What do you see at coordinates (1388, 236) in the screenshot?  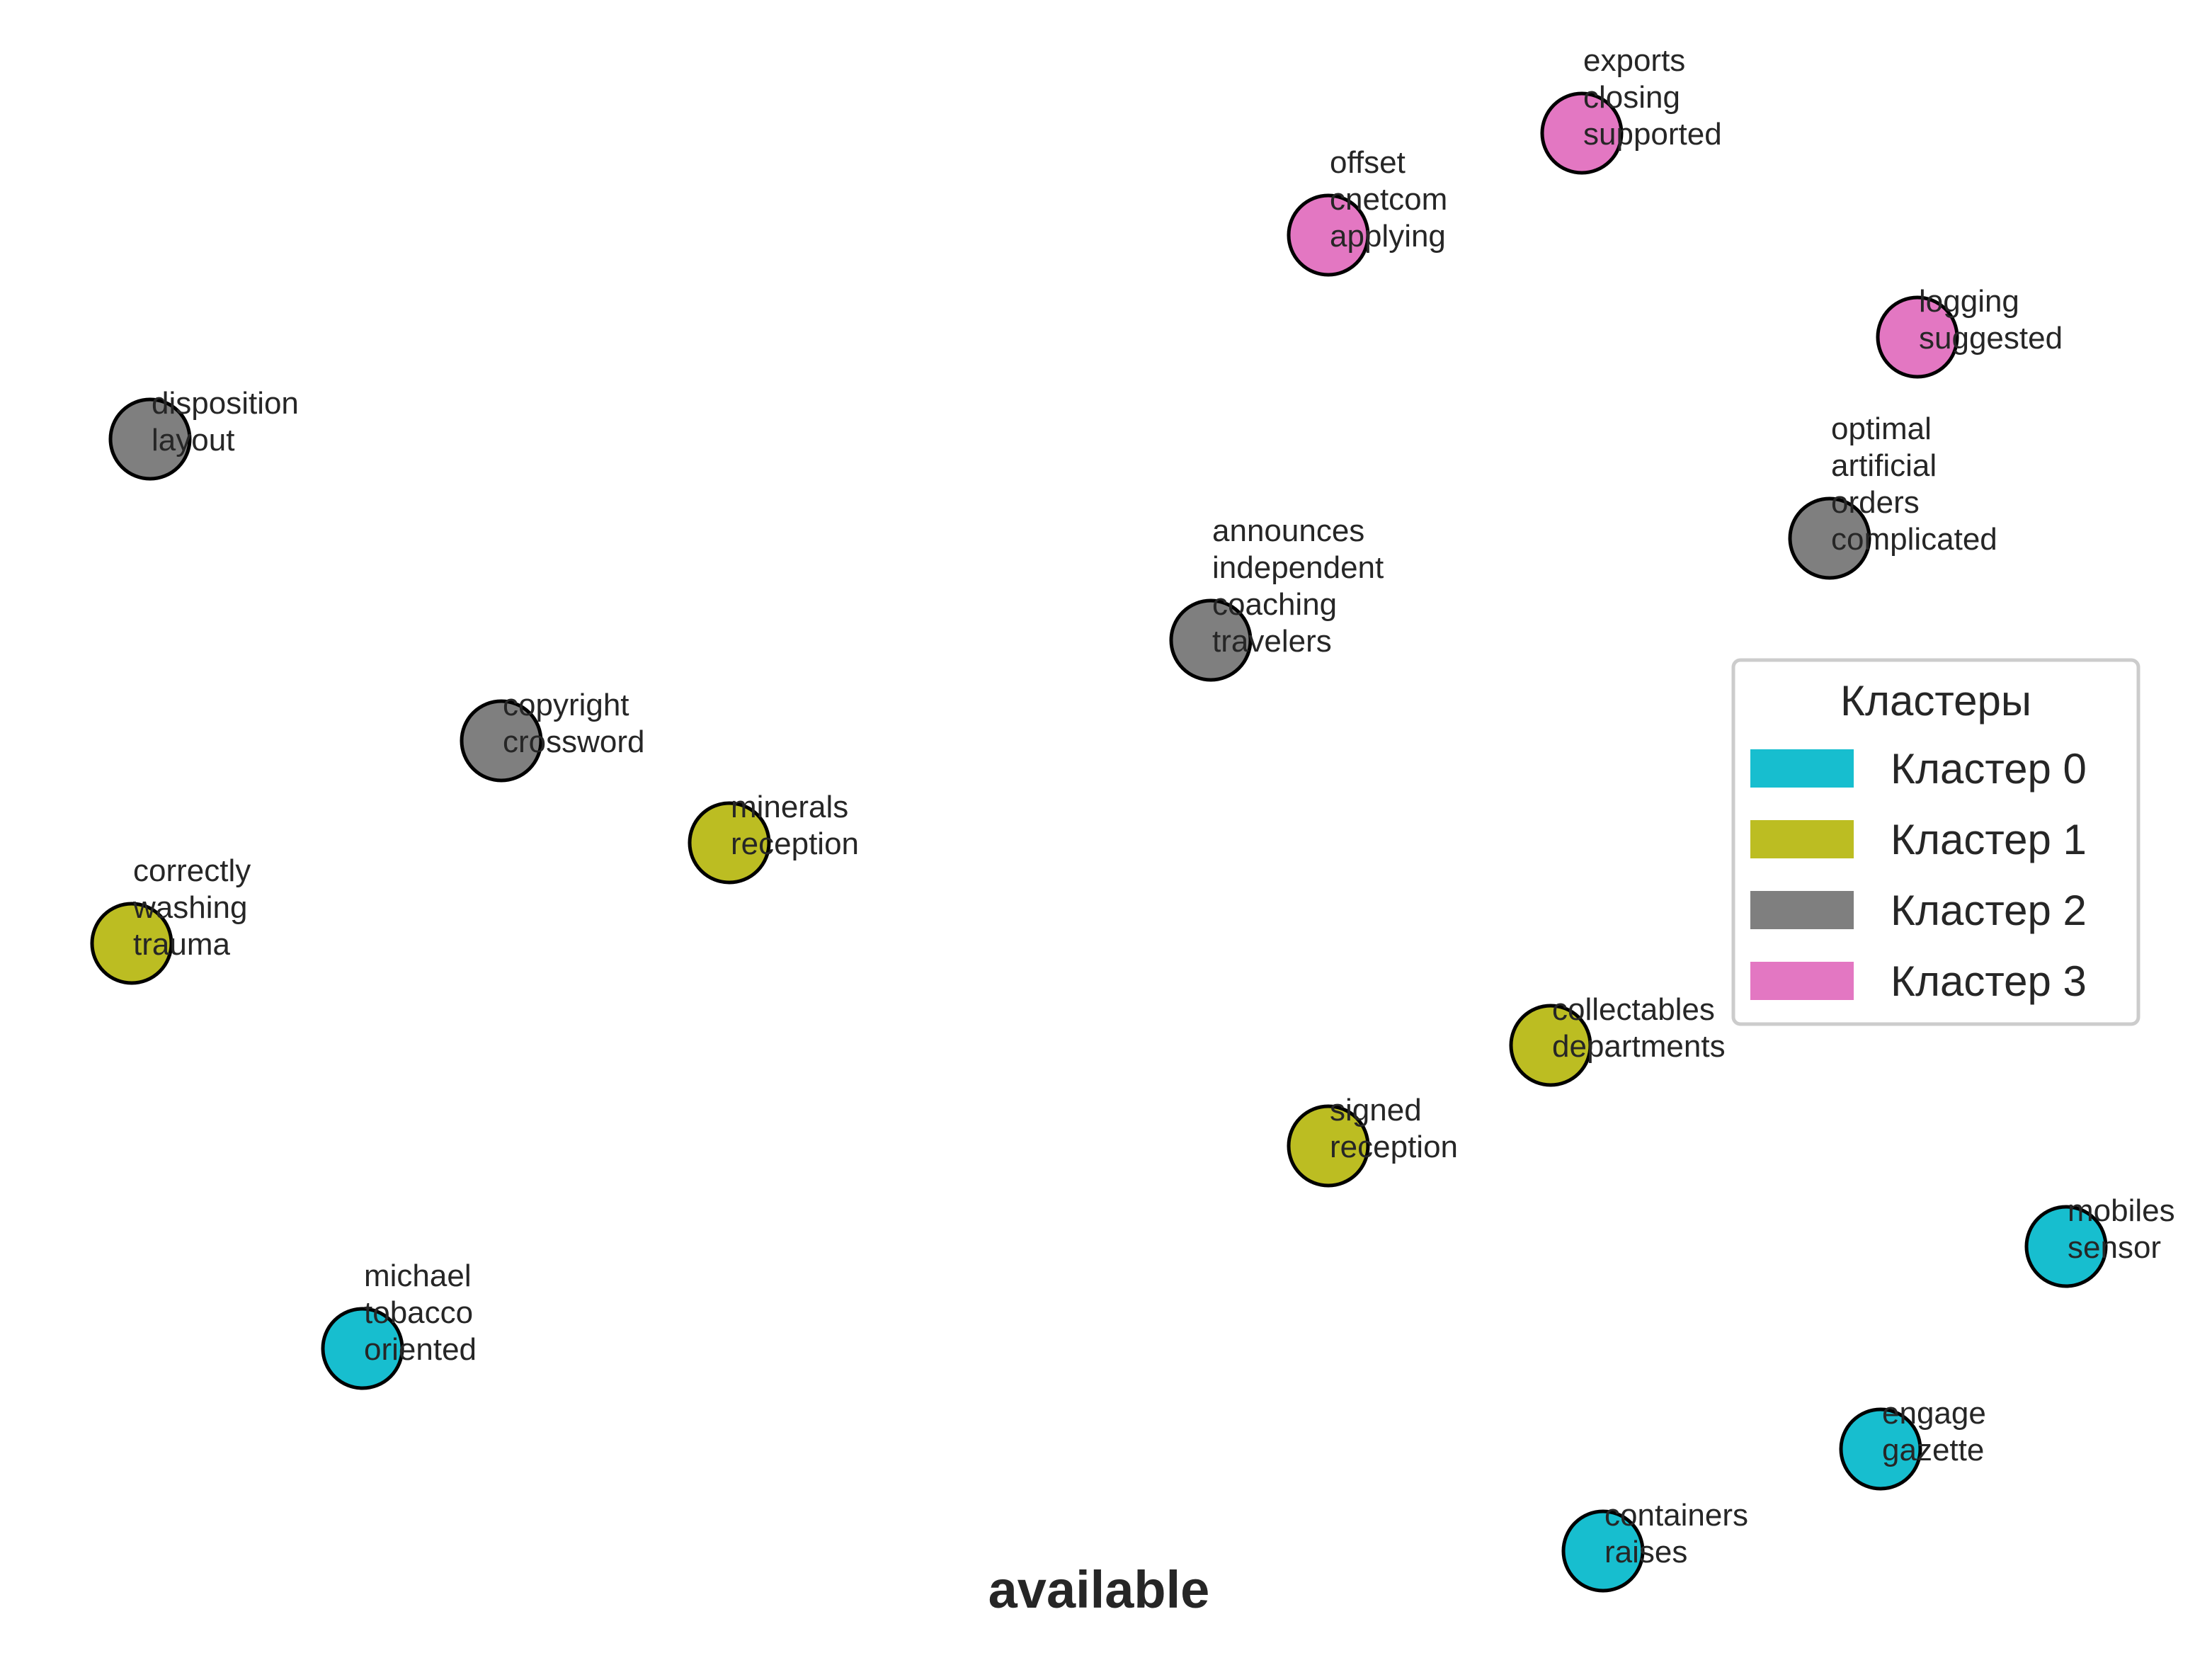 I see `node-label-word: applying` at bounding box center [1388, 236].